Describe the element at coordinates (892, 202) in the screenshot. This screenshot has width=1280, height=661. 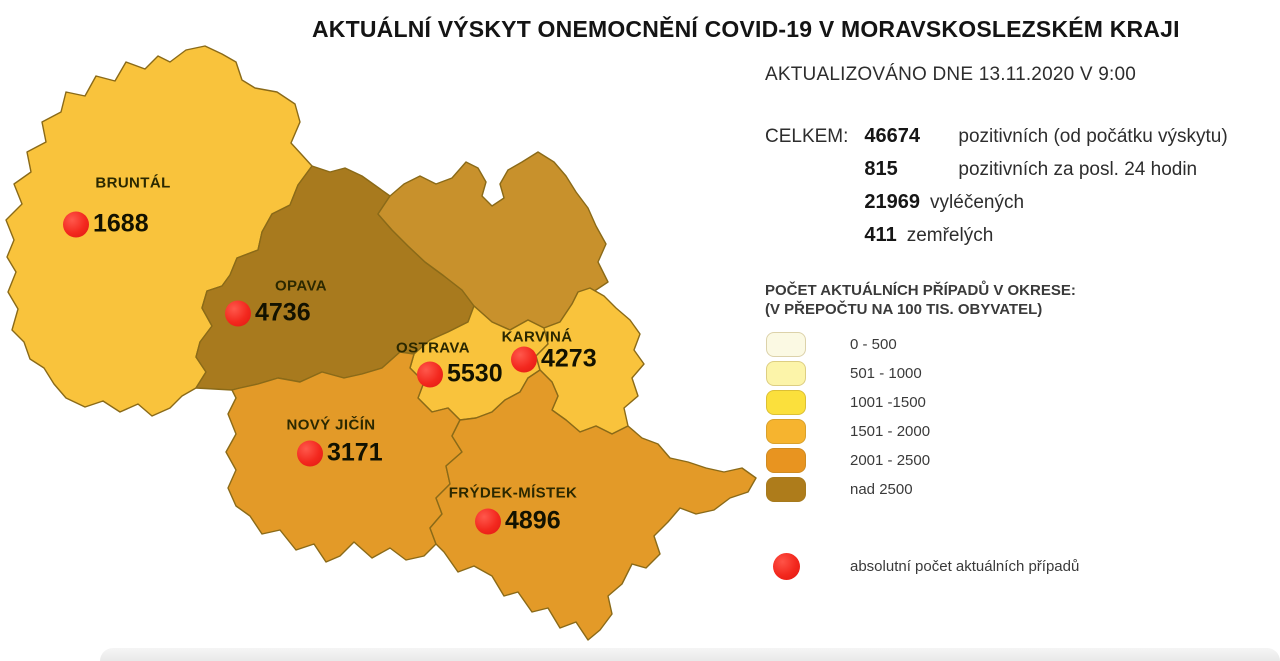
I see `total-value: 21969` at that location.